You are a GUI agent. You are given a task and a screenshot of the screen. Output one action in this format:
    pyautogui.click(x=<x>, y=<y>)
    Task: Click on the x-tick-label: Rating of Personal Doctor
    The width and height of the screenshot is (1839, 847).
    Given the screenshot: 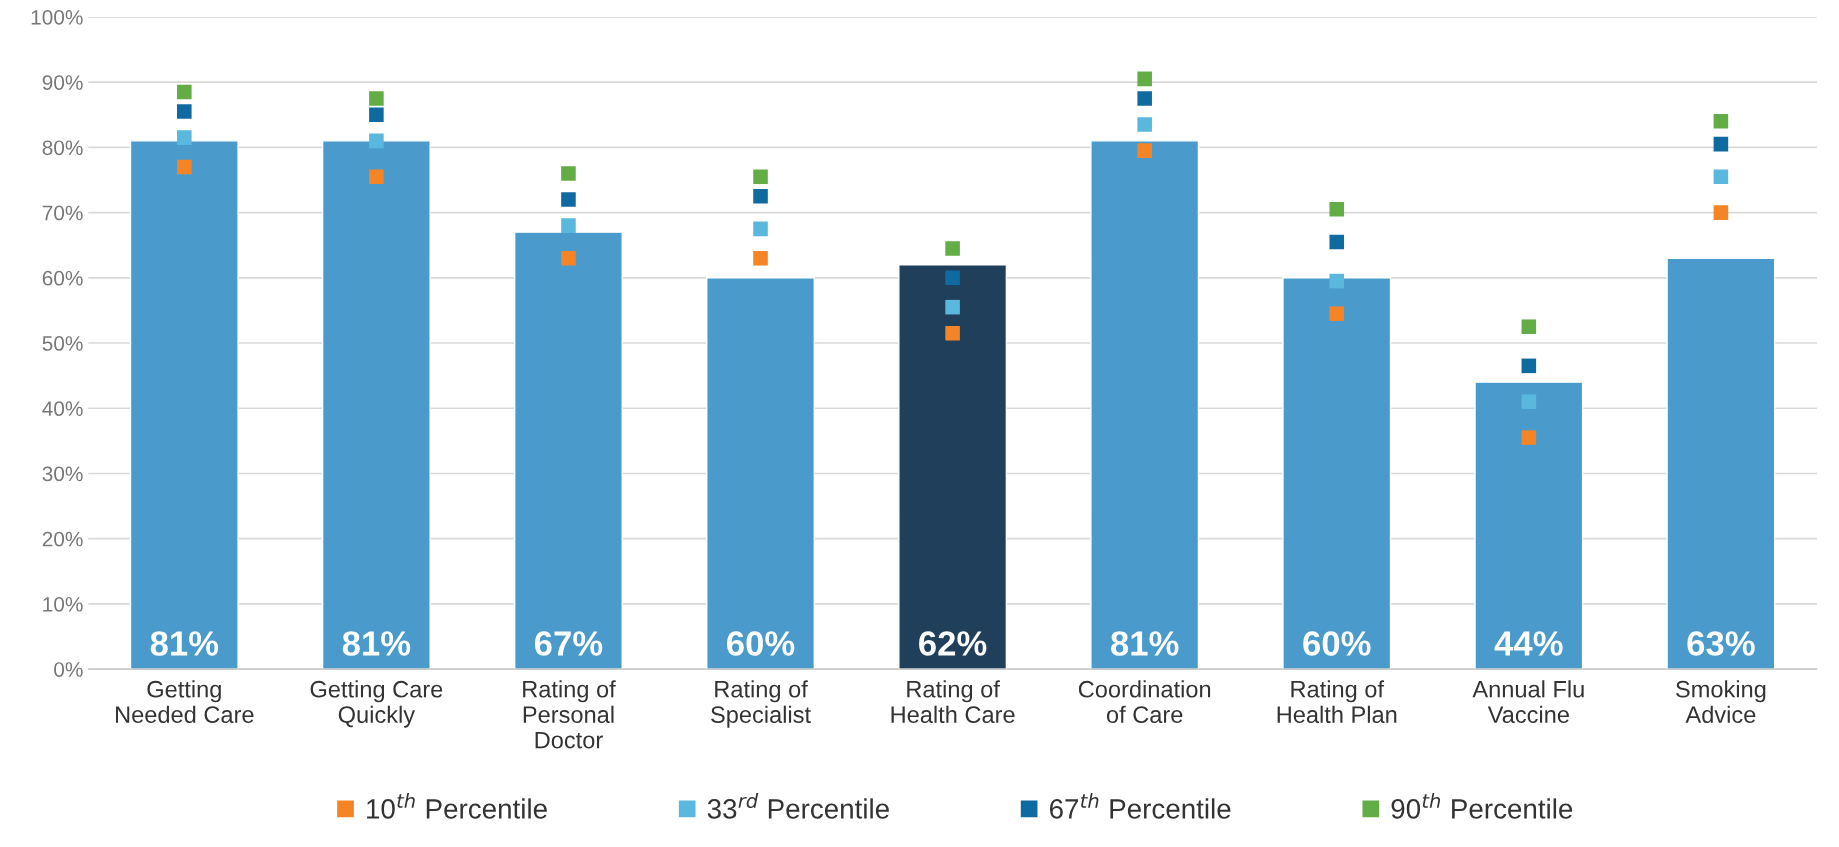 What is the action you would take?
    pyautogui.click(x=569, y=714)
    